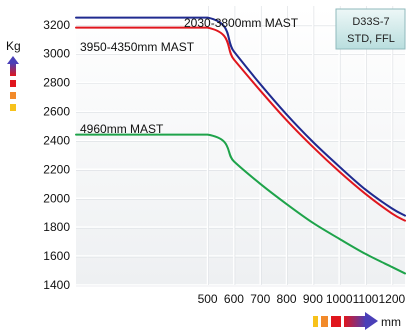 The image size is (414, 332). I want to click on x-tick-label: 800, so click(287, 299).